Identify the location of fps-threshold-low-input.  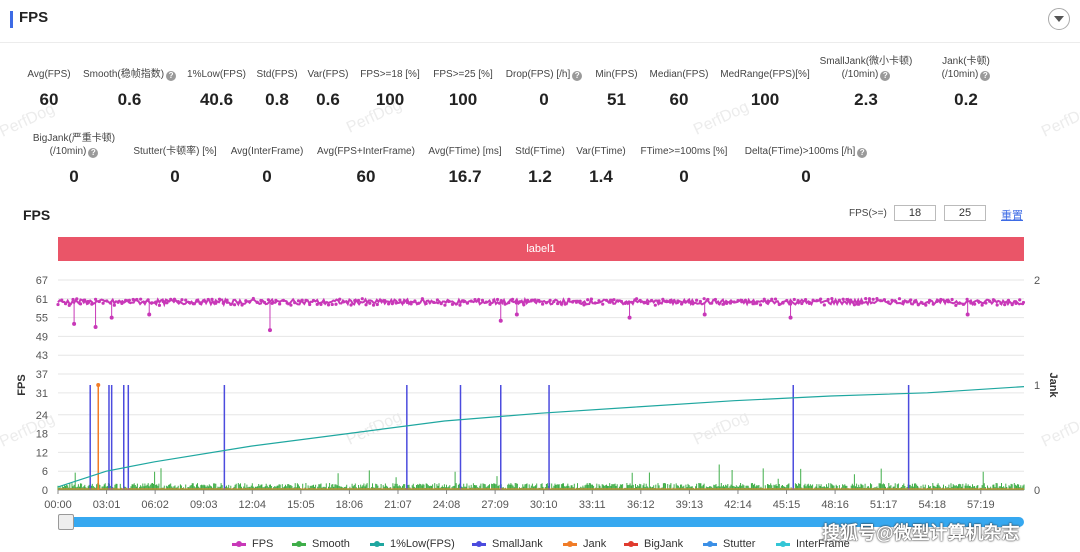
(915, 213).